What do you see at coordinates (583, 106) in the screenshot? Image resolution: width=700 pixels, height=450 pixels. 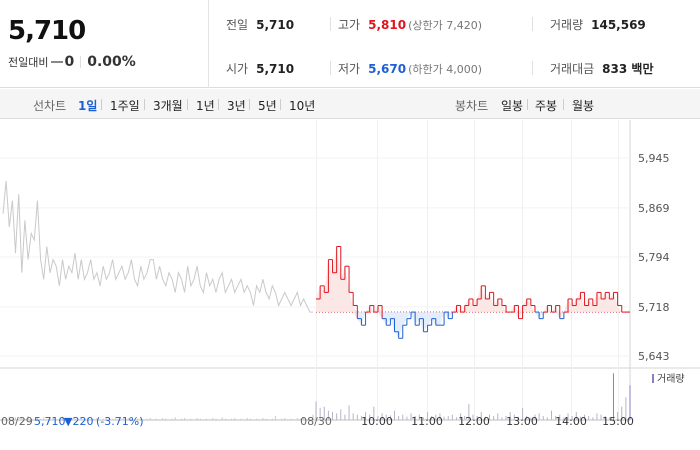 I see `candle-monthly-button: 월봉` at bounding box center [583, 106].